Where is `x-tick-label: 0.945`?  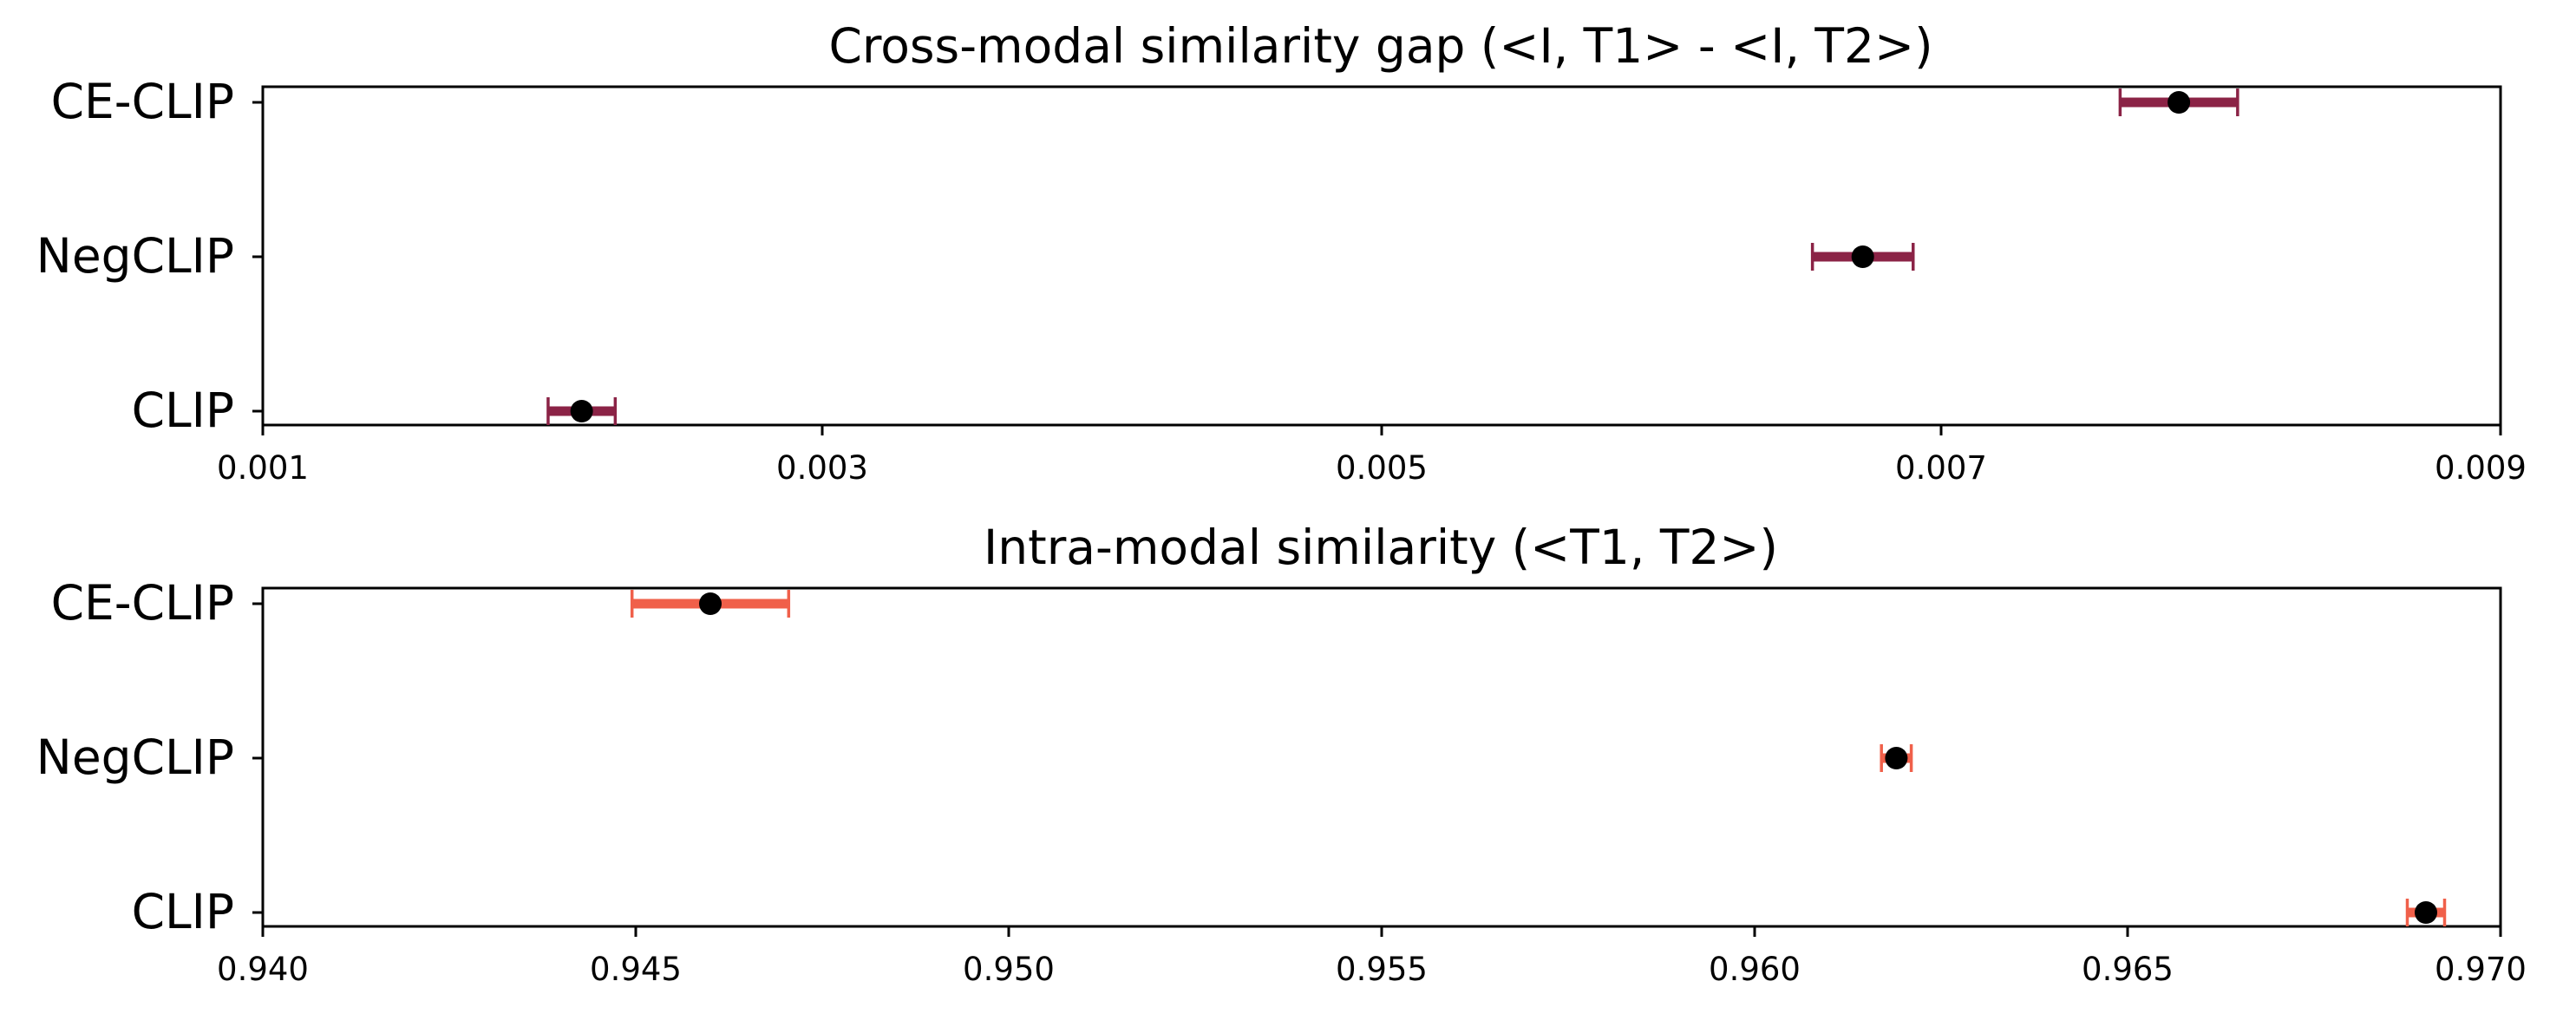
x-tick-label: 0.945 is located at coordinates (636, 969).